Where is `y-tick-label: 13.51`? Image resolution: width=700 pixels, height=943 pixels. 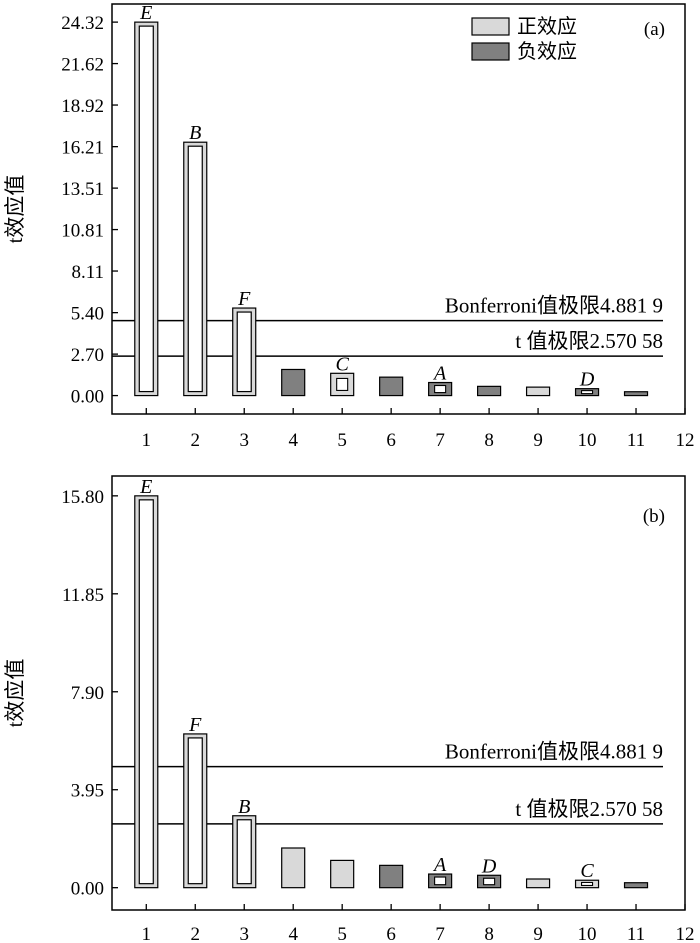
y-tick-label: 13.51 is located at coordinates (82, 189).